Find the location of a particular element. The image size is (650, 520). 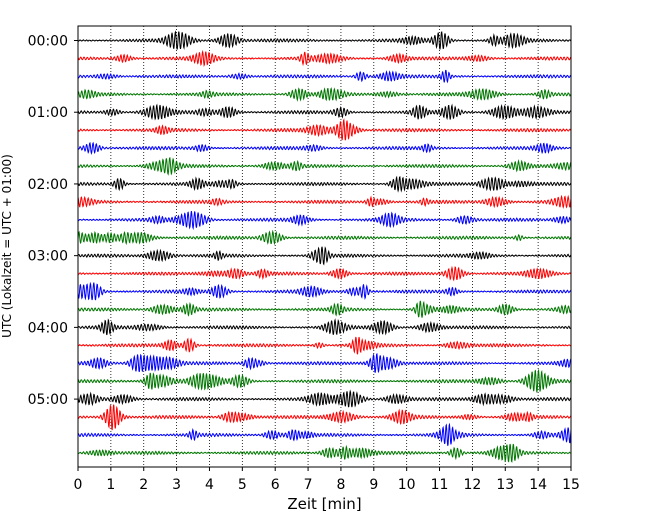

x-tick-label: 0 is located at coordinates (78, 485).